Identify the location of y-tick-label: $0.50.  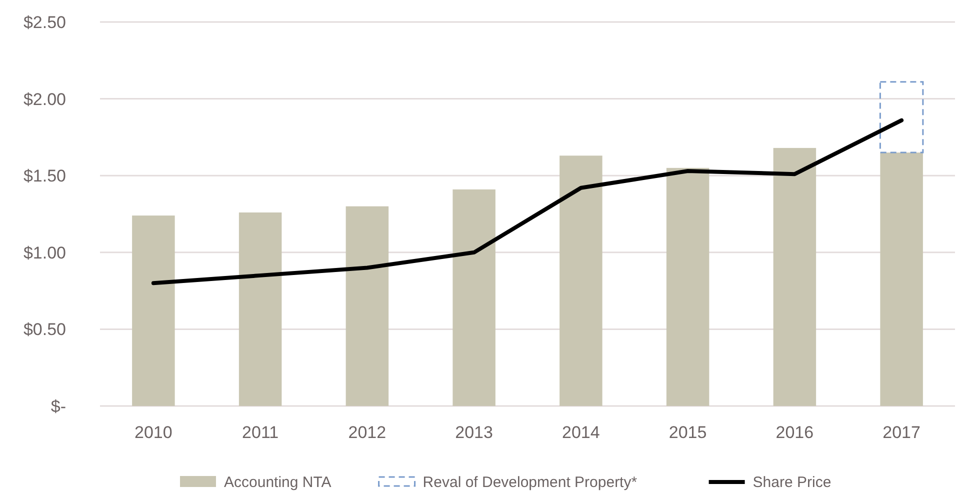
(44, 330).